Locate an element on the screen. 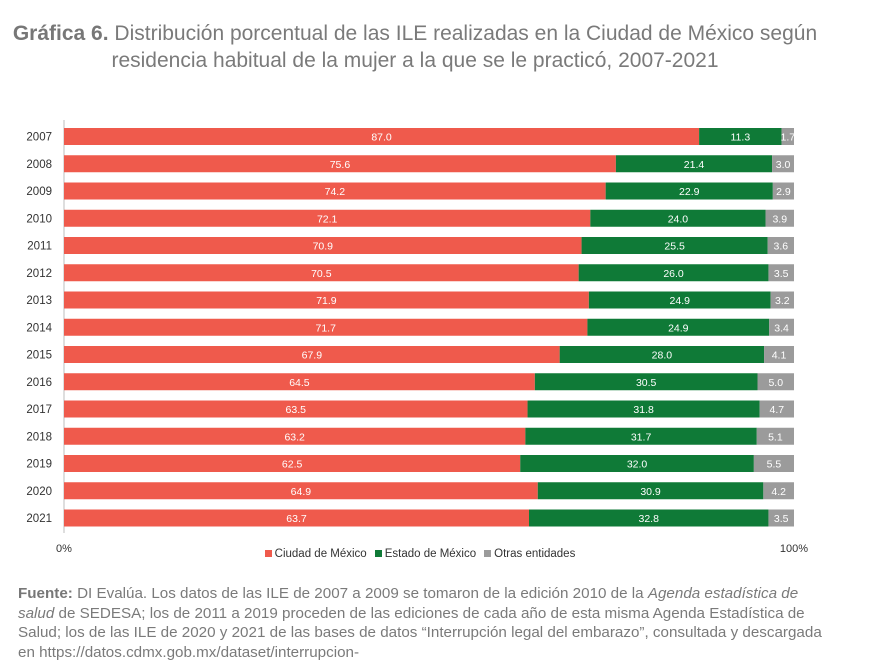  data-label: 5.1 is located at coordinates (775, 437).